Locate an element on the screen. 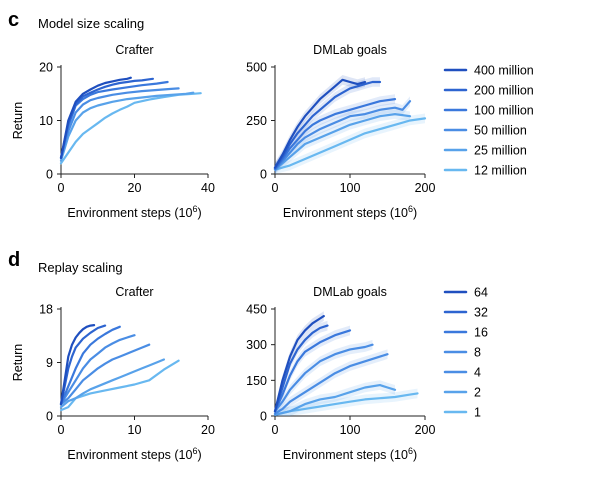  legend-label: 2 is located at coordinates (477, 393).